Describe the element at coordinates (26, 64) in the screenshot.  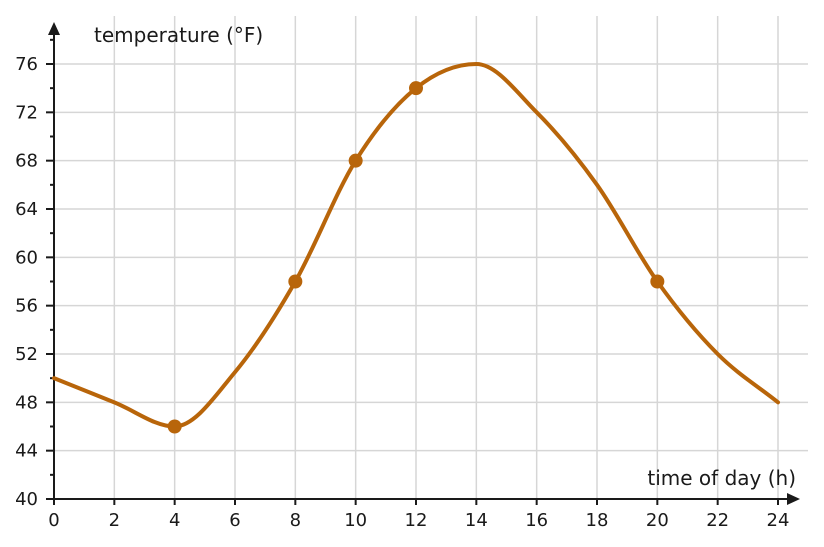
I see `y-tick-label: 76` at that location.